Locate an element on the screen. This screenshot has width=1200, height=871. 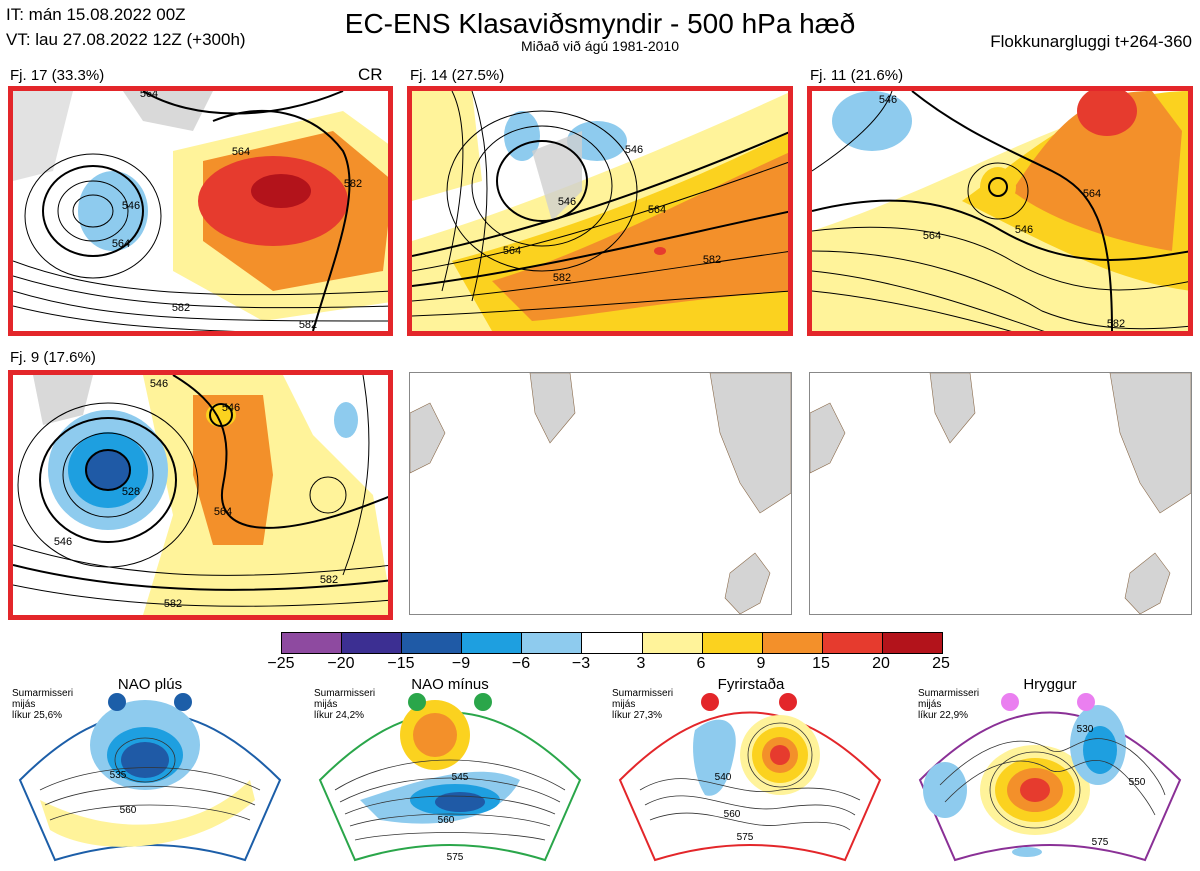
regime-4-contour-label: 575 is located at coordinates (1100, 842).